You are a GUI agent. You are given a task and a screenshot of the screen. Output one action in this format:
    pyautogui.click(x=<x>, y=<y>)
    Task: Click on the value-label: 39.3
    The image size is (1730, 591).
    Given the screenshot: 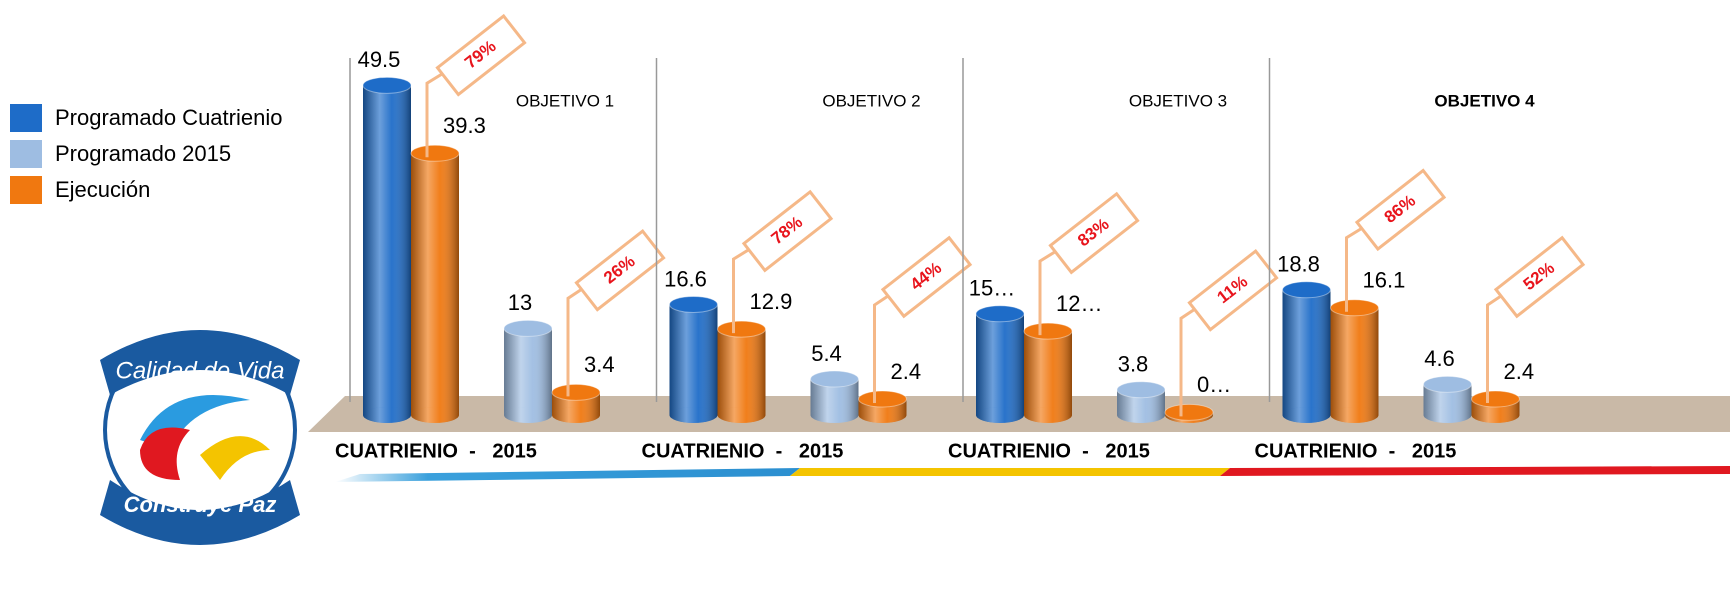 What is the action you would take?
    pyautogui.click(x=464, y=125)
    